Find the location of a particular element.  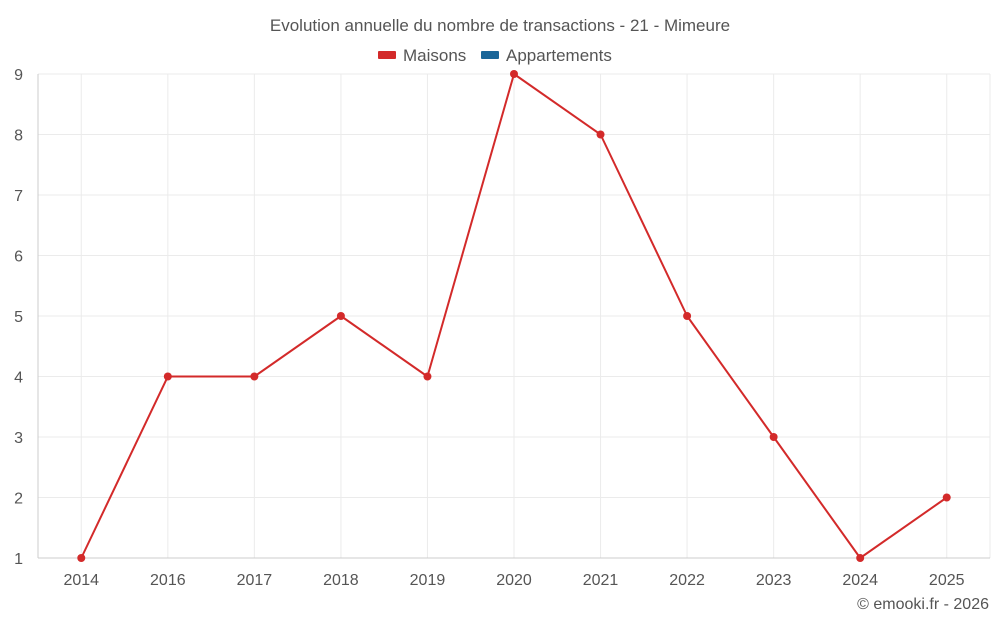

credit-text: © emooki.fr - 2026 is located at coordinates (923, 604).